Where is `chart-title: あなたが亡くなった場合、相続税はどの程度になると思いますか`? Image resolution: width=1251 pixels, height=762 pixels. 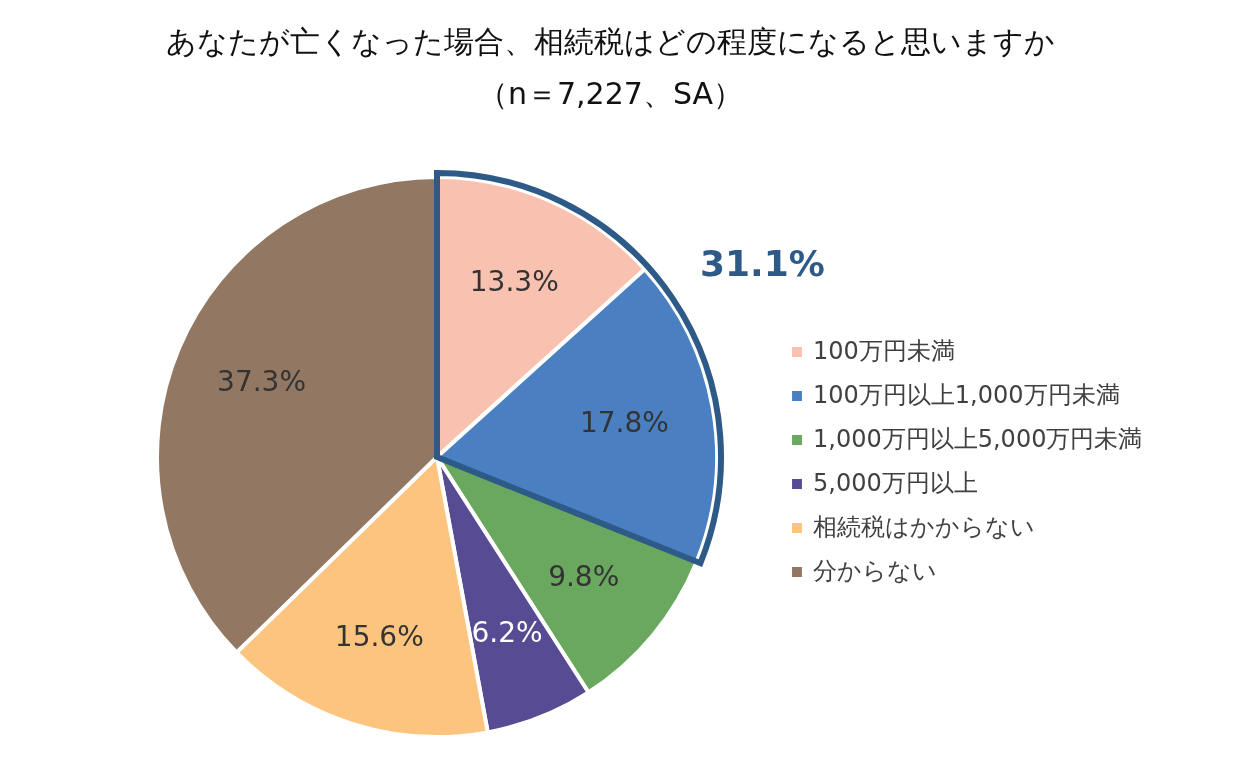 chart-title: あなたが亡くなった場合、相続税はどの程度になると思いますか is located at coordinates (610, 41).